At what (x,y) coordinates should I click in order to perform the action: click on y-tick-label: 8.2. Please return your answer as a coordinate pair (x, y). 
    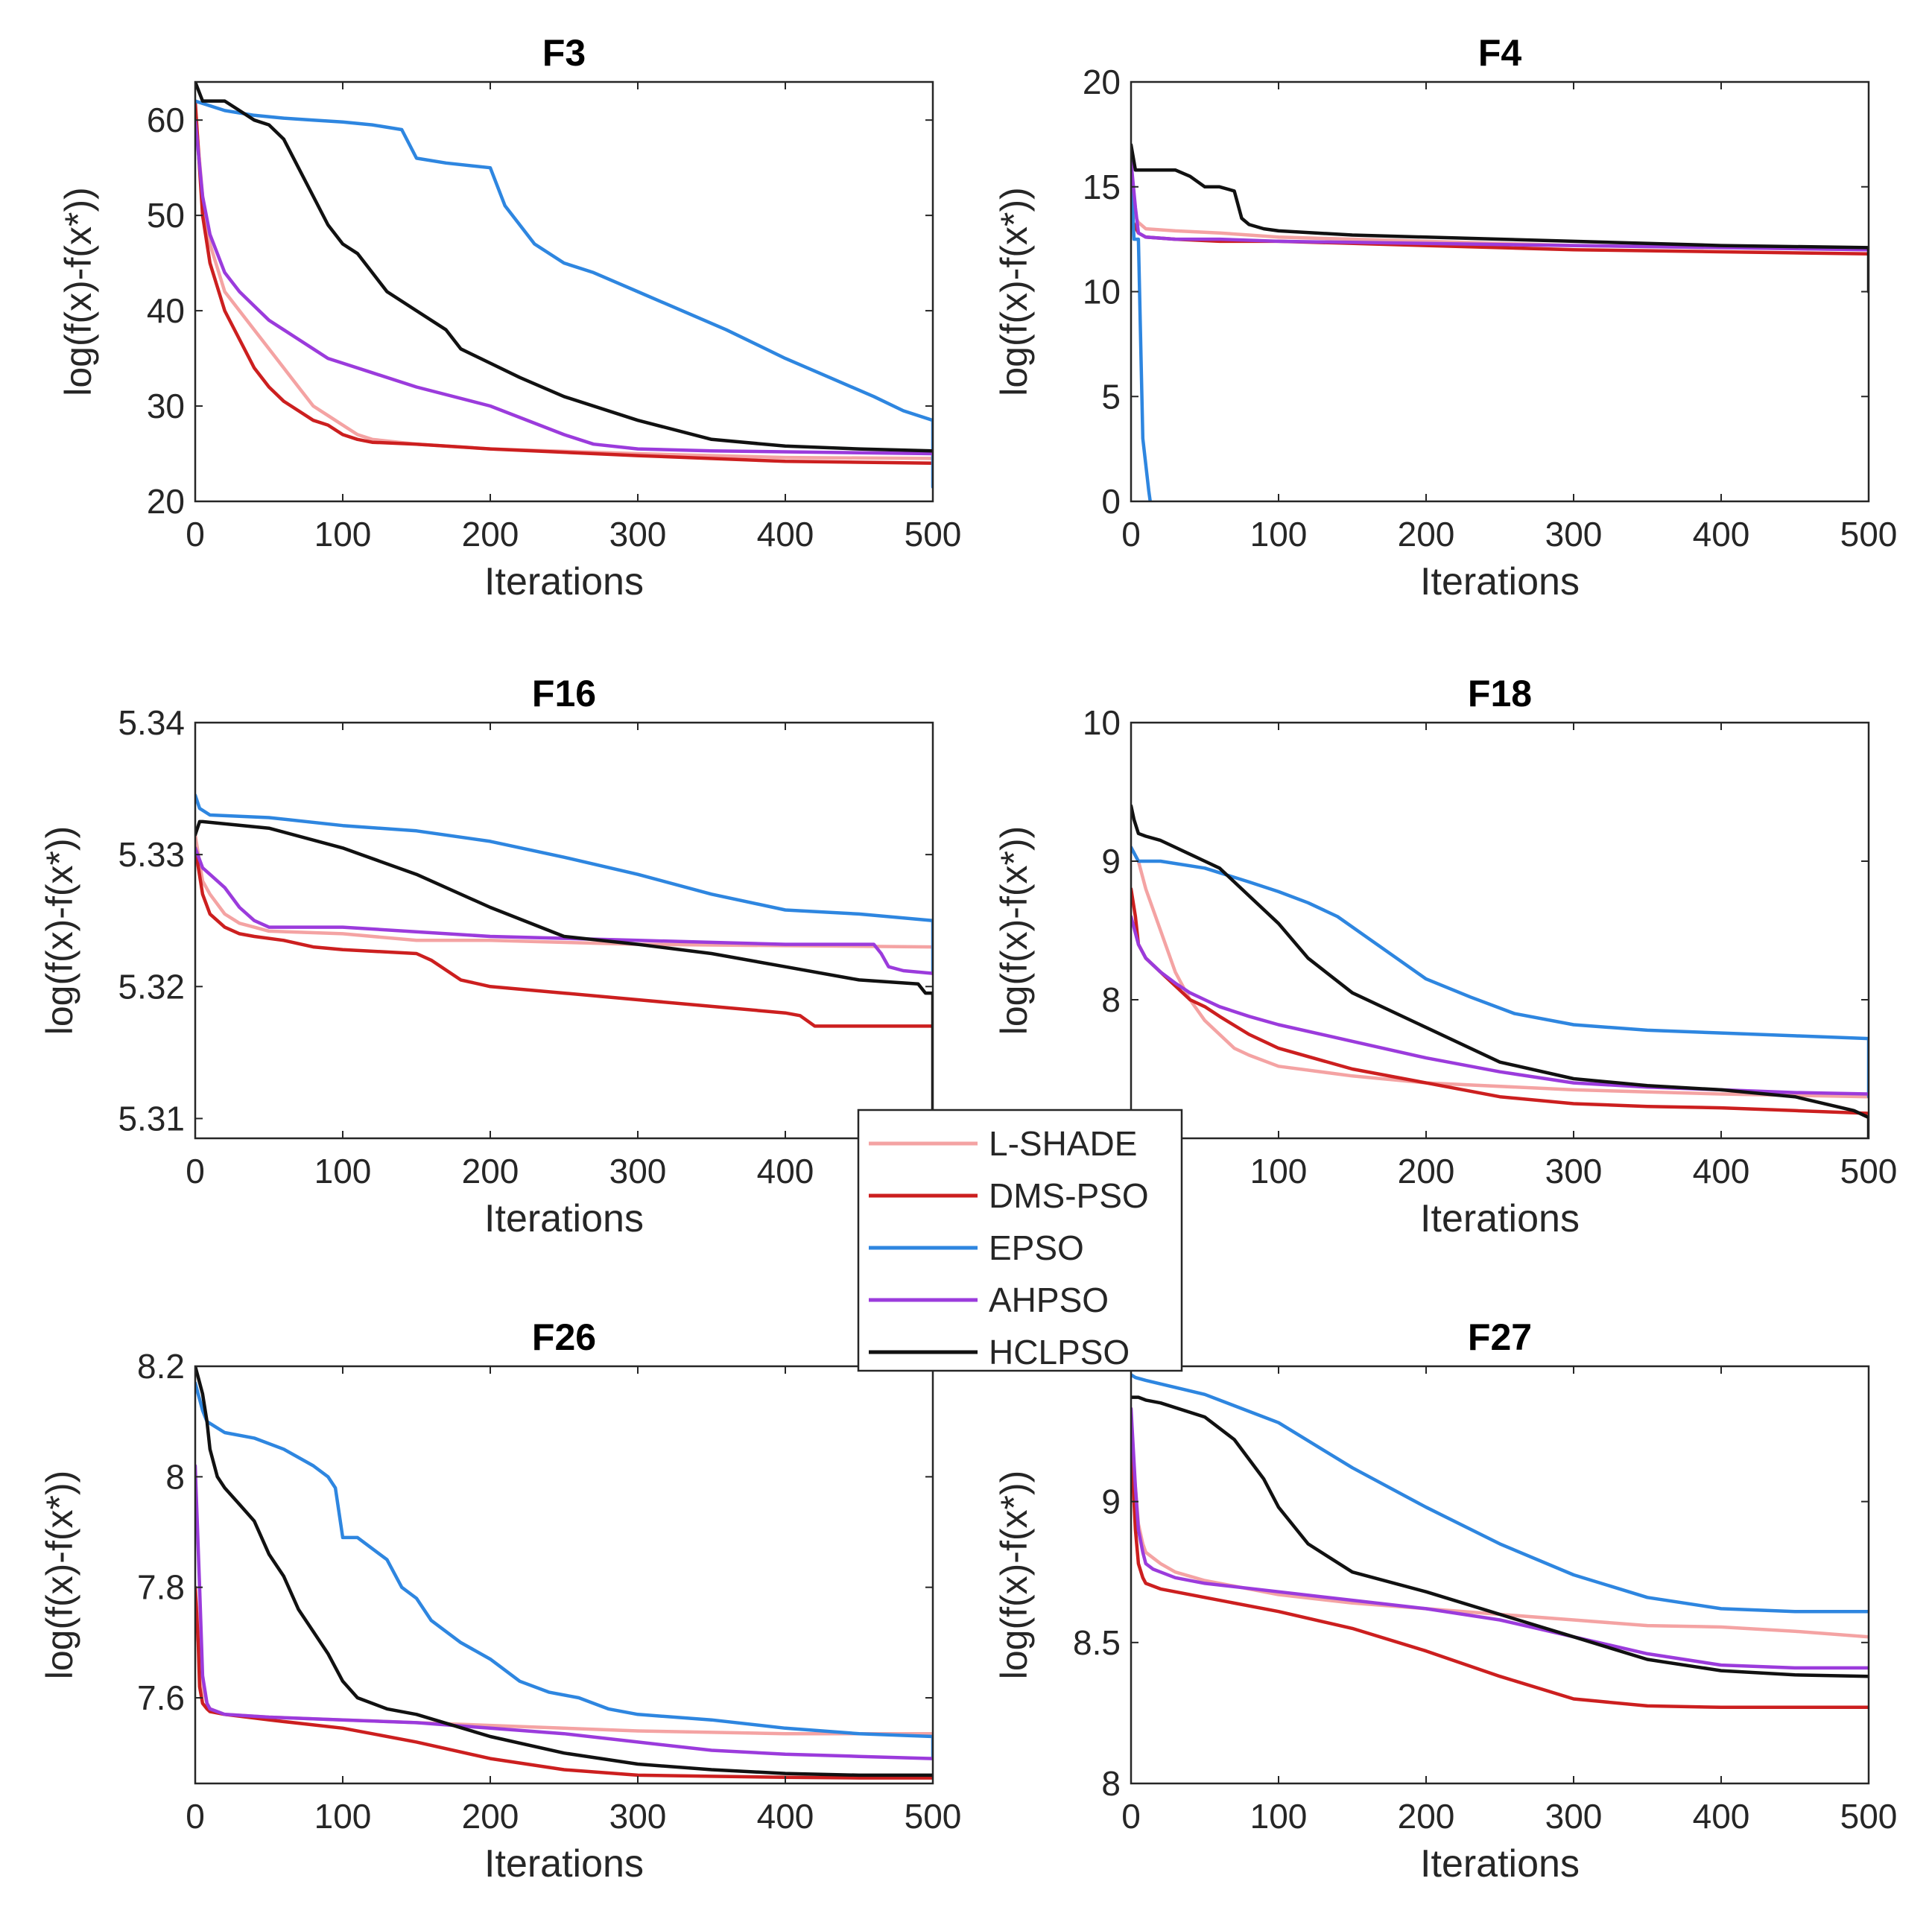
    Looking at the image, I should click on (161, 1367).